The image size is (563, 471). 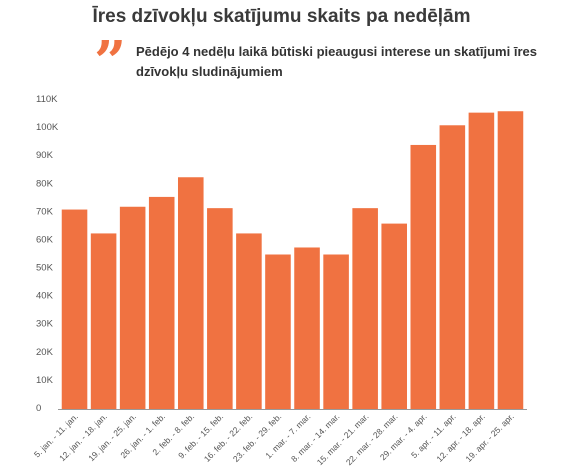 I want to click on y-tick-label: 30K, so click(x=45, y=324).